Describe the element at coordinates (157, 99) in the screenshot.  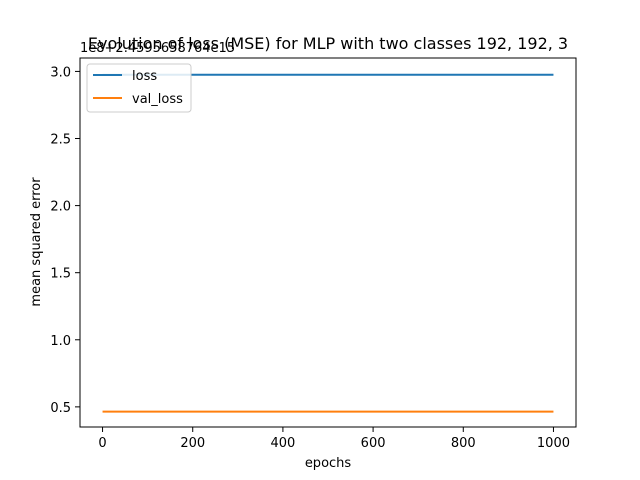
I see `legend-label-val-loss: val_loss` at that location.